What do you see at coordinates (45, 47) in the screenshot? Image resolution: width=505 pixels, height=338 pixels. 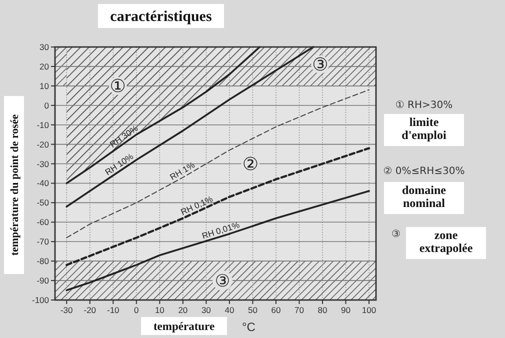 I see `y-tick-label: 30` at bounding box center [45, 47].